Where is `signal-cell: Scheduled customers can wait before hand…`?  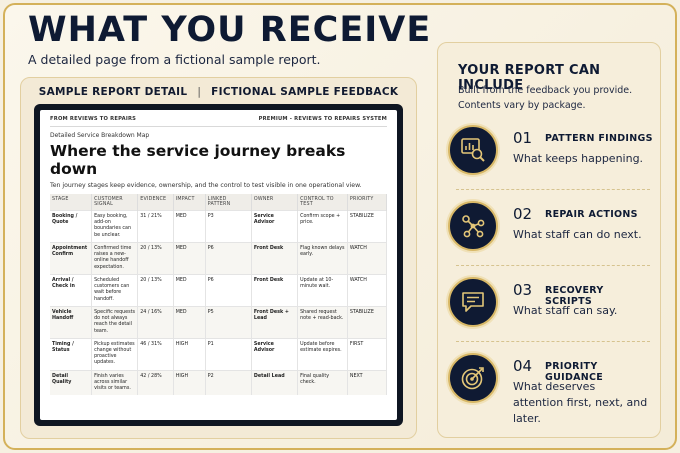
signal-cell: Scheduled customers can wait before hand… is located at coordinates (115, 290).